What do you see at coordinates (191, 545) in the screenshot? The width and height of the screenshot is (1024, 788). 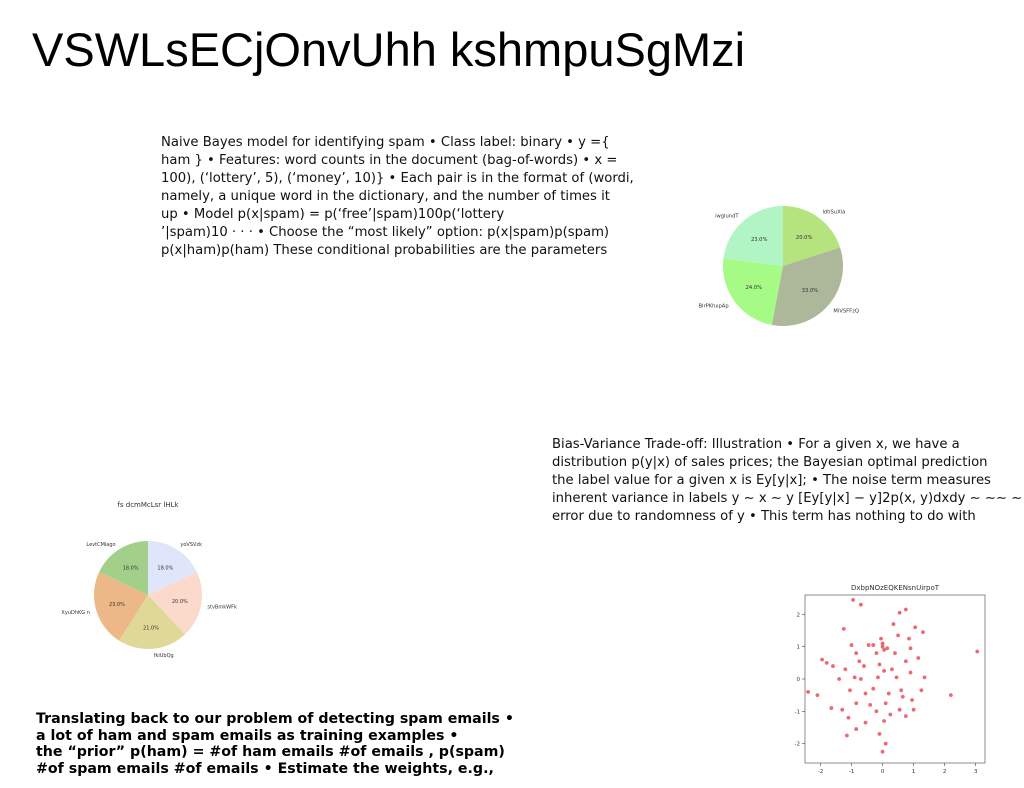 I see `pie-slice-label: yoVSVzk` at bounding box center [191, 545].